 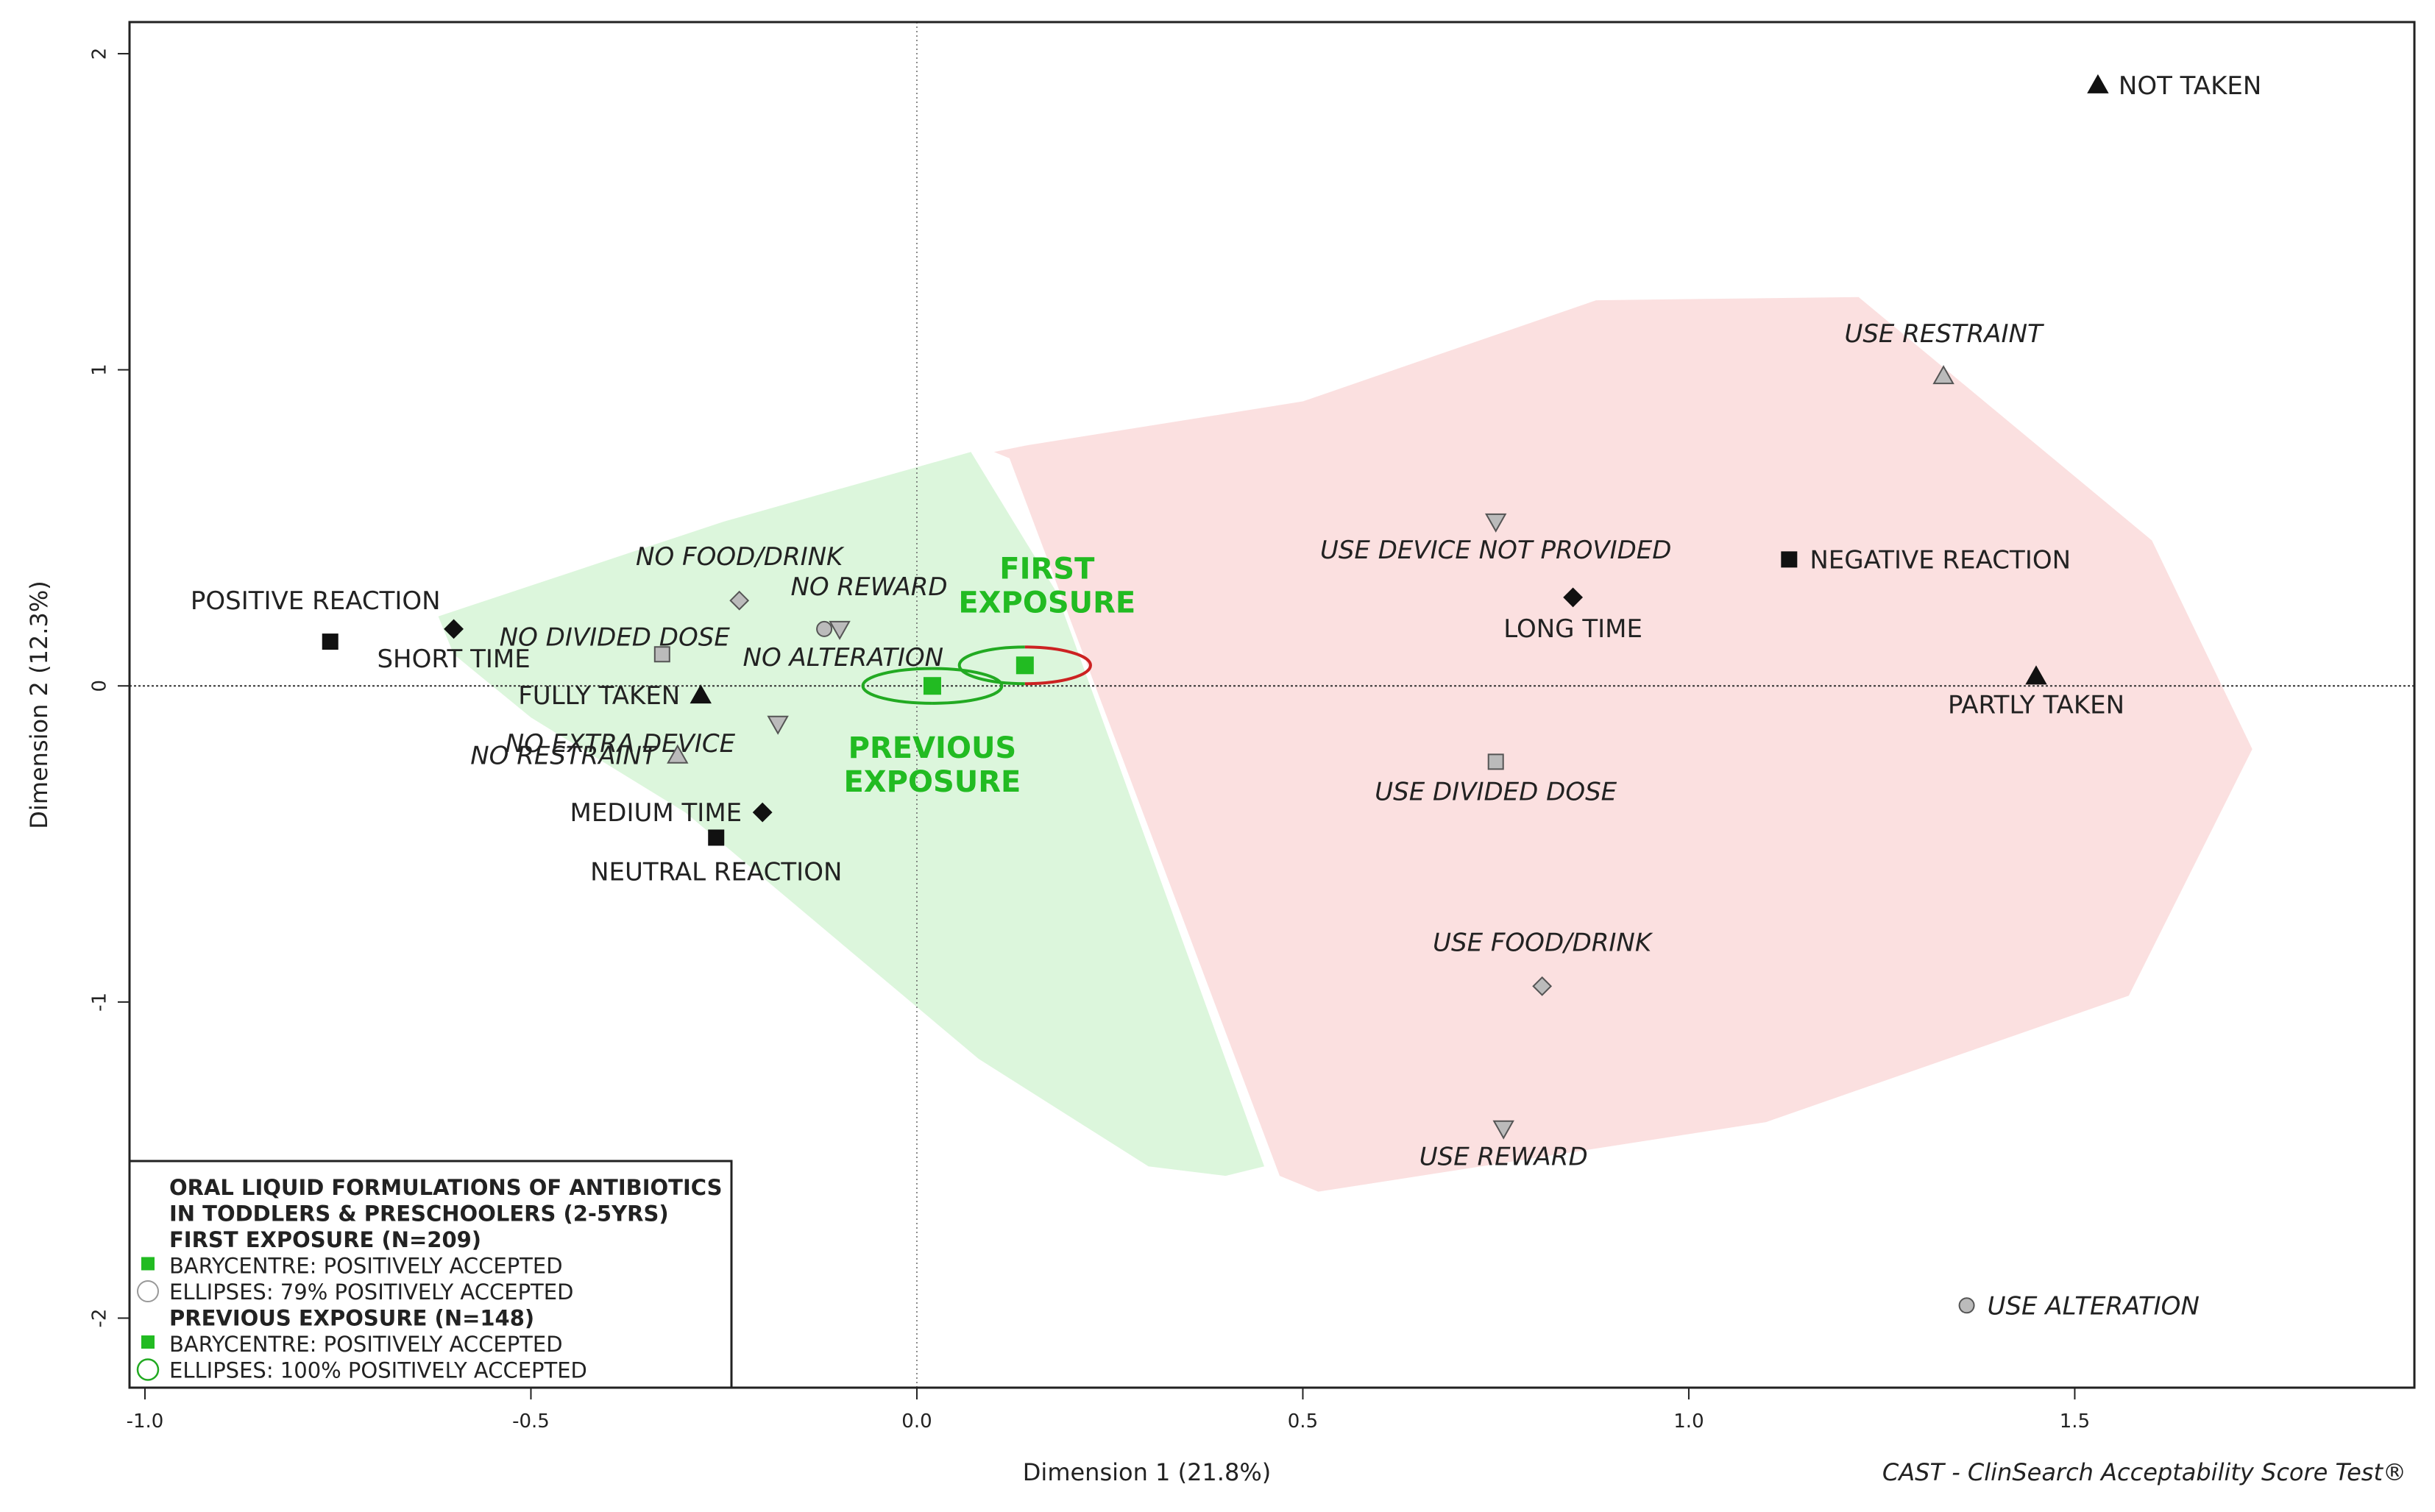 I want to click on label-partly-taken: PARTLY TAKEN, so click(x=2036, y=705).